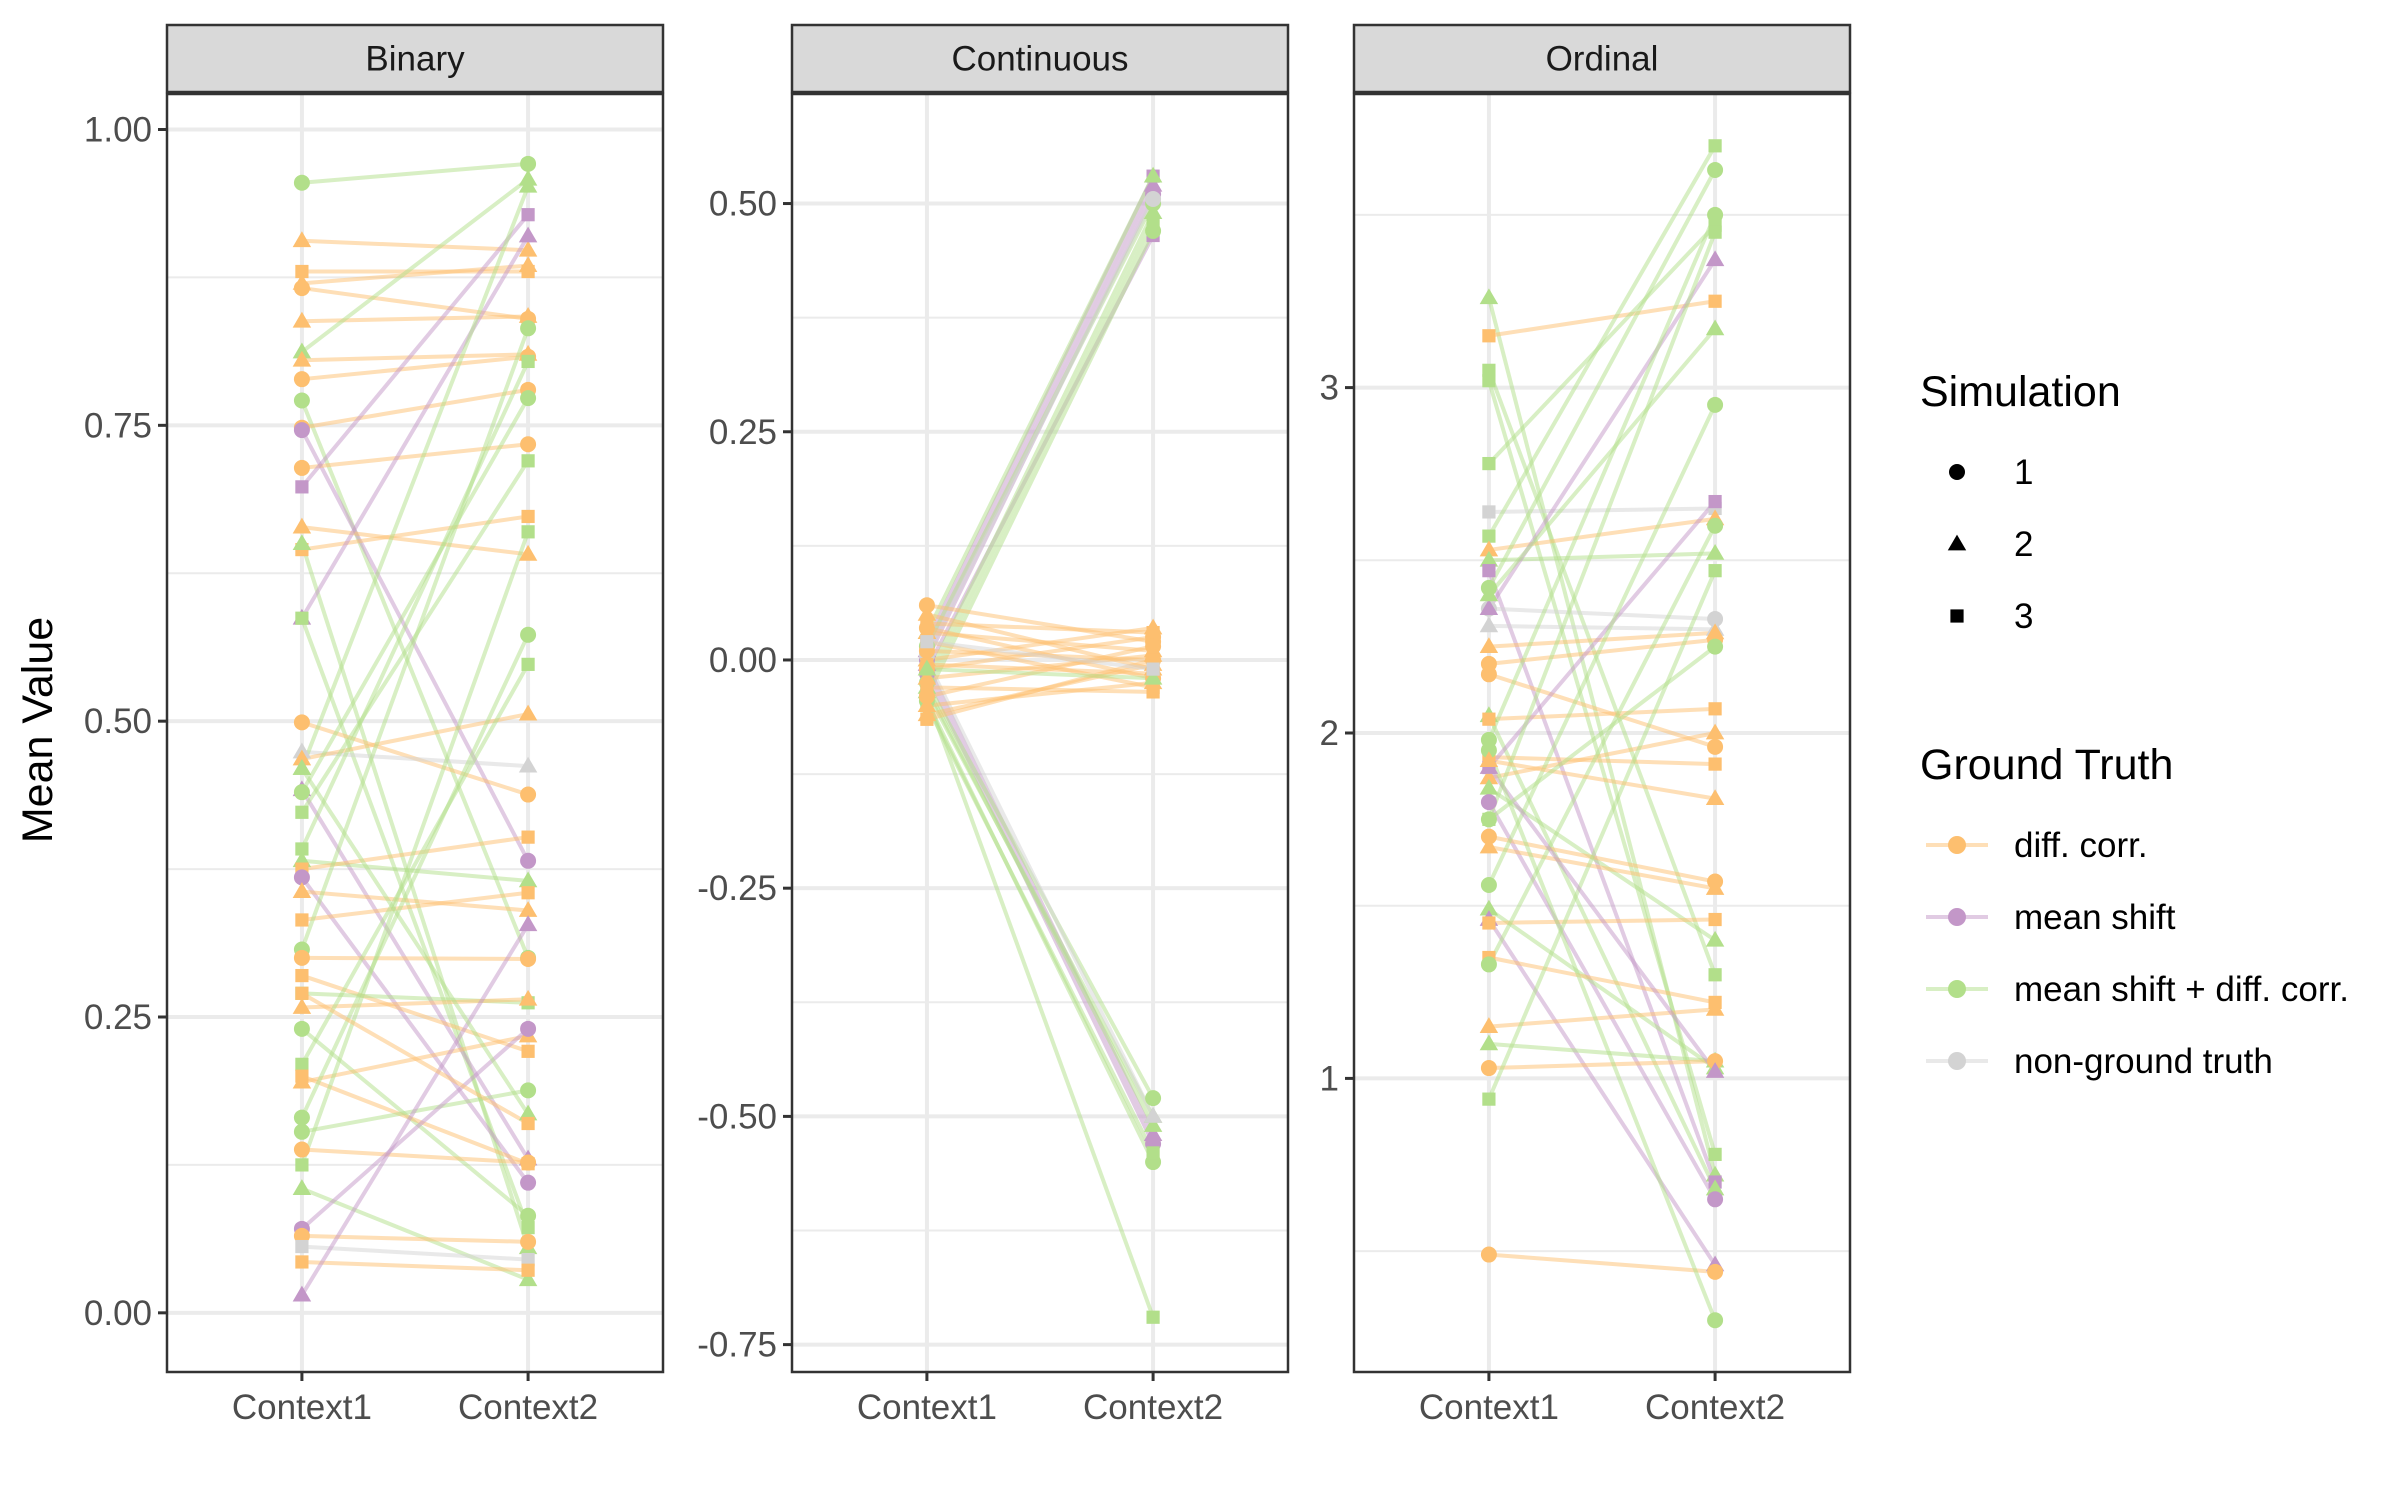  I want to click on legend-label: mean shift, so click(2095, 917).